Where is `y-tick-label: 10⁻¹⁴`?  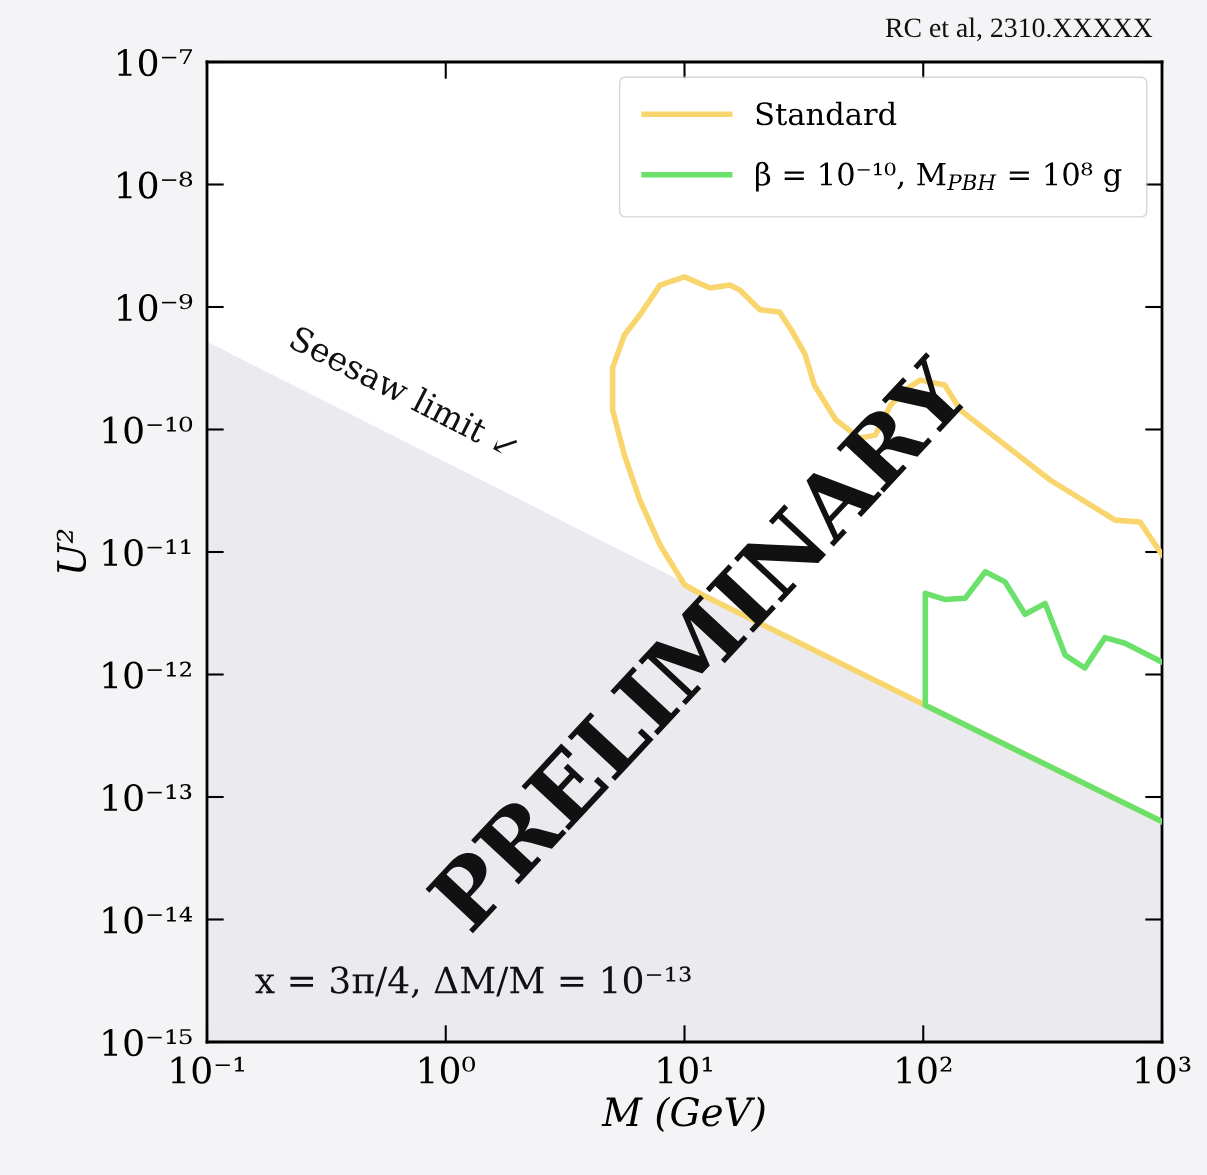 y-tick-label: 10⁻¹⁴ is located at coordinates (147, 920).